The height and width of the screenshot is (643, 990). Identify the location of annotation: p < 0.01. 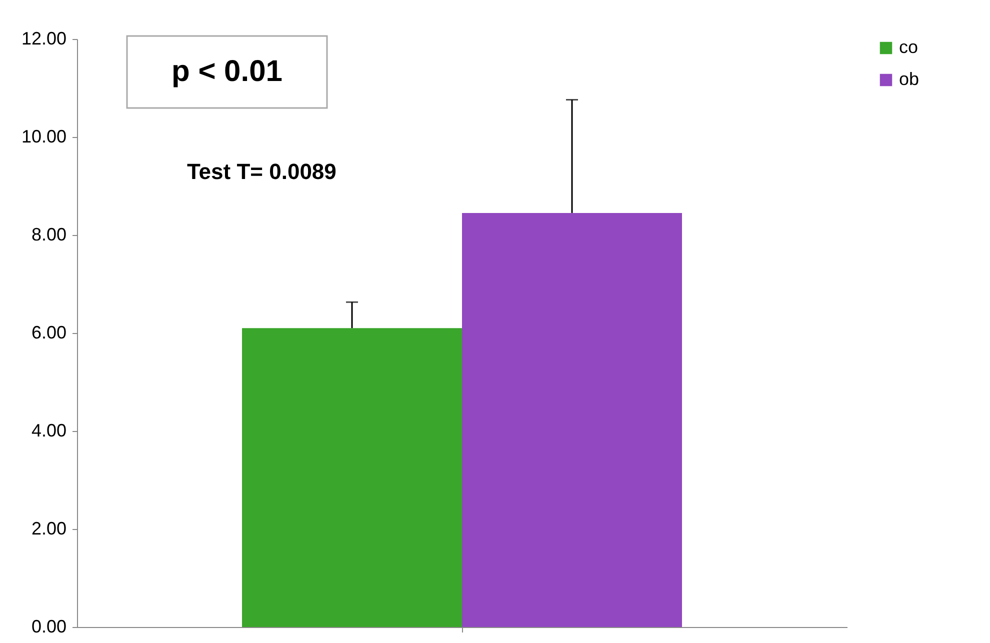
(227, 71).